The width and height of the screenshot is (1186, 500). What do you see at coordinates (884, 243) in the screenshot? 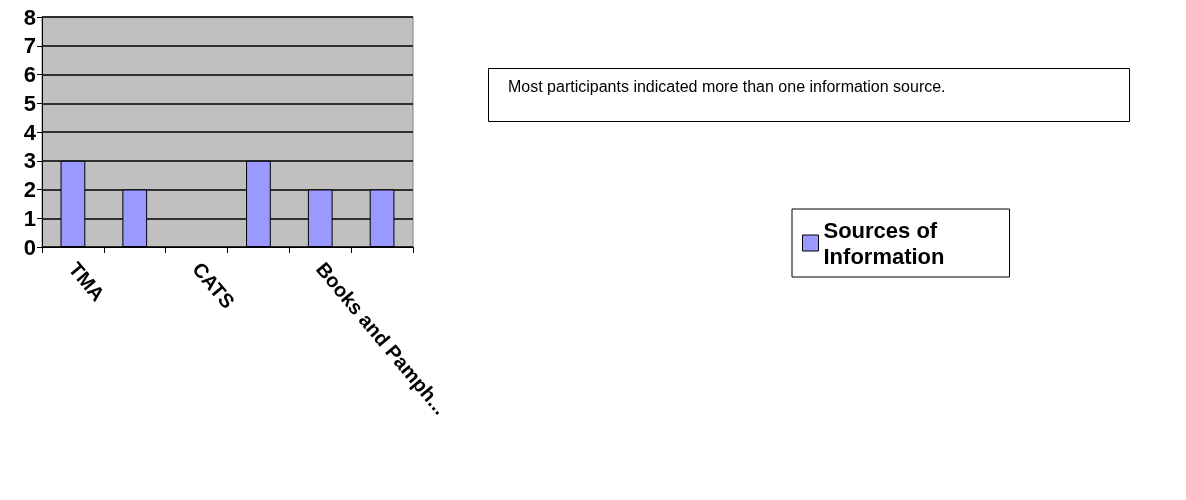
I see `legend-label: Sources of Information` at bounding box center [884, 243].